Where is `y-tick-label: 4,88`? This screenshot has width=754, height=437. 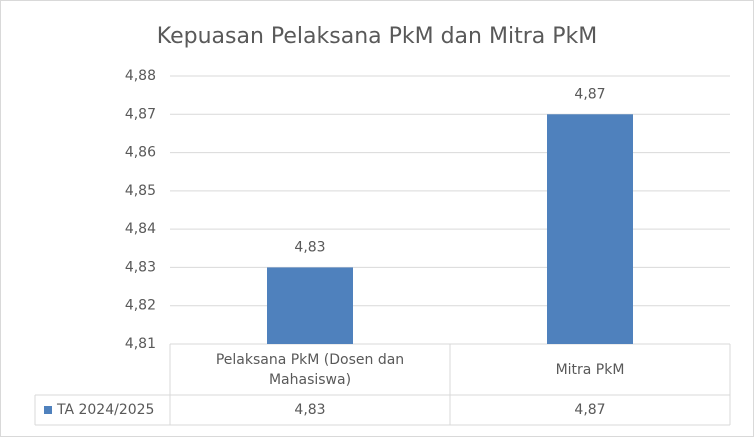
y-tick-label: 4,88 is located at coordinates (140, 76).